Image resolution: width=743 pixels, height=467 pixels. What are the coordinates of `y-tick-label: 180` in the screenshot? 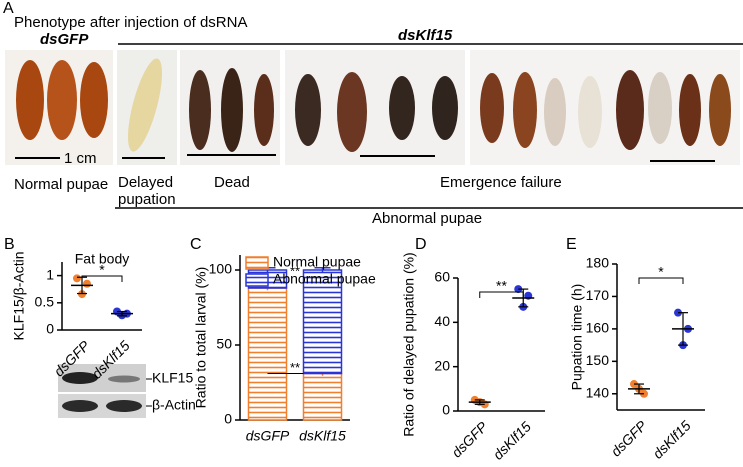 It's located at (598, 263).